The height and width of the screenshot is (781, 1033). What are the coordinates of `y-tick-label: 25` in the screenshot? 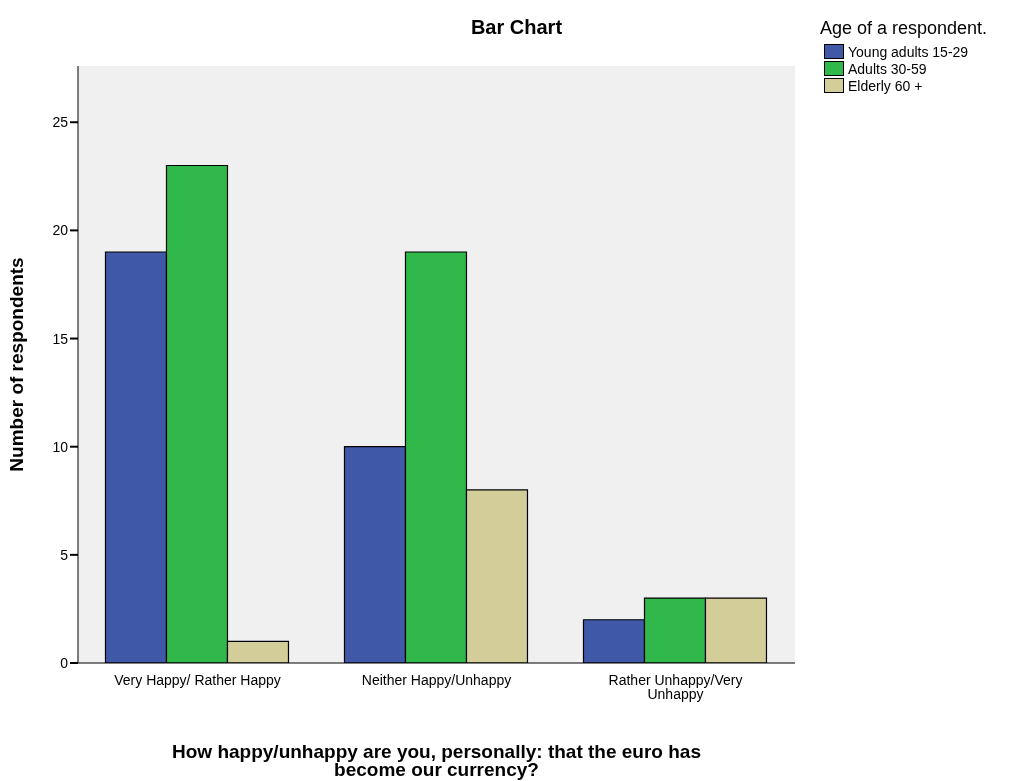 It's located at (60, 122).